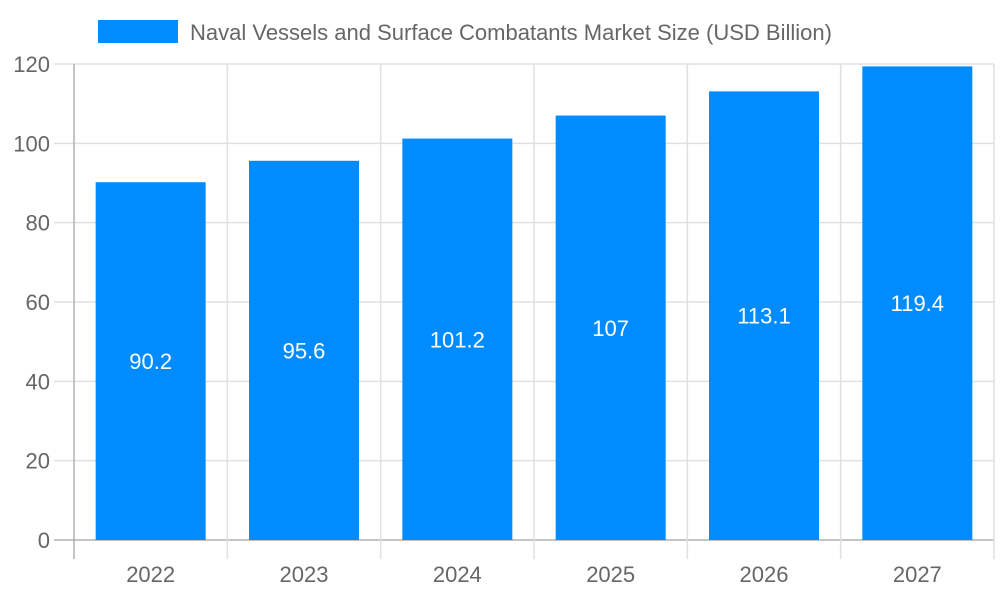  I want to click on data-label: 113.1, so click(763, 316).